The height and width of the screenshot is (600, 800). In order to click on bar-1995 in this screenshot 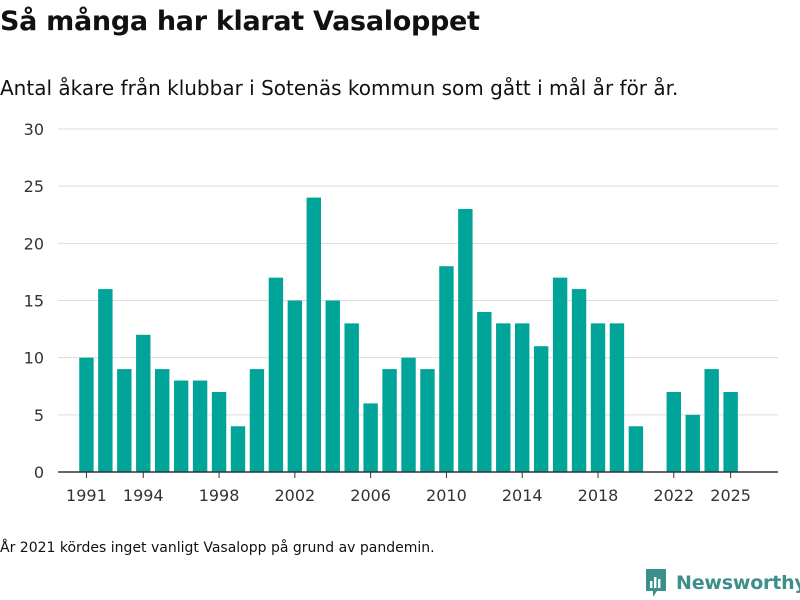, I will do `click(162, 420)`.